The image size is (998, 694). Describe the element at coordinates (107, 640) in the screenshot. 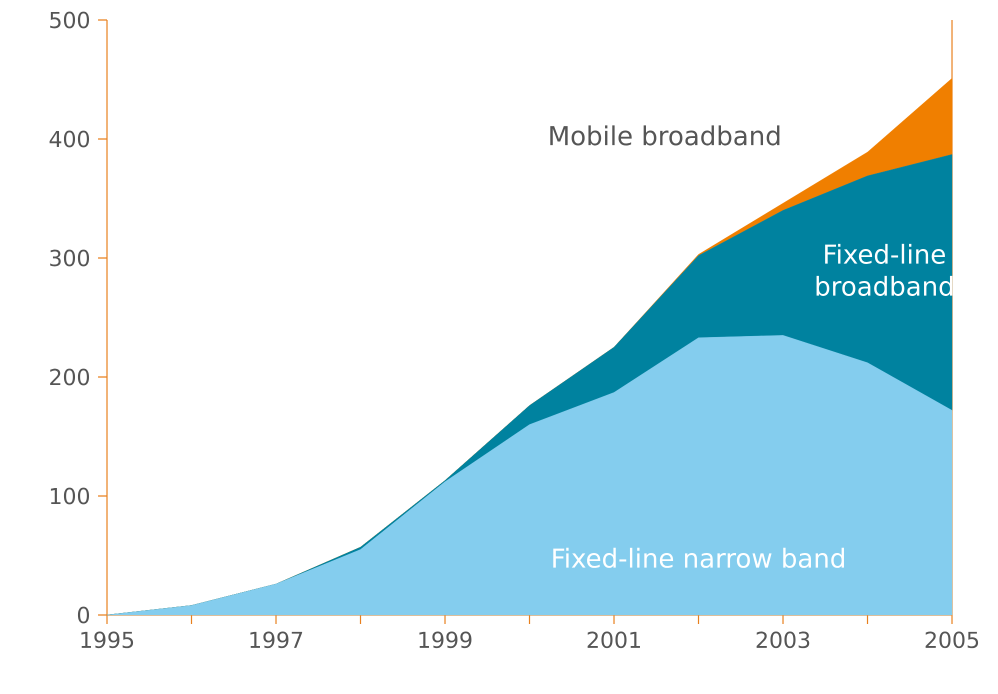

I see `x-tick-label: 1995` at that location.